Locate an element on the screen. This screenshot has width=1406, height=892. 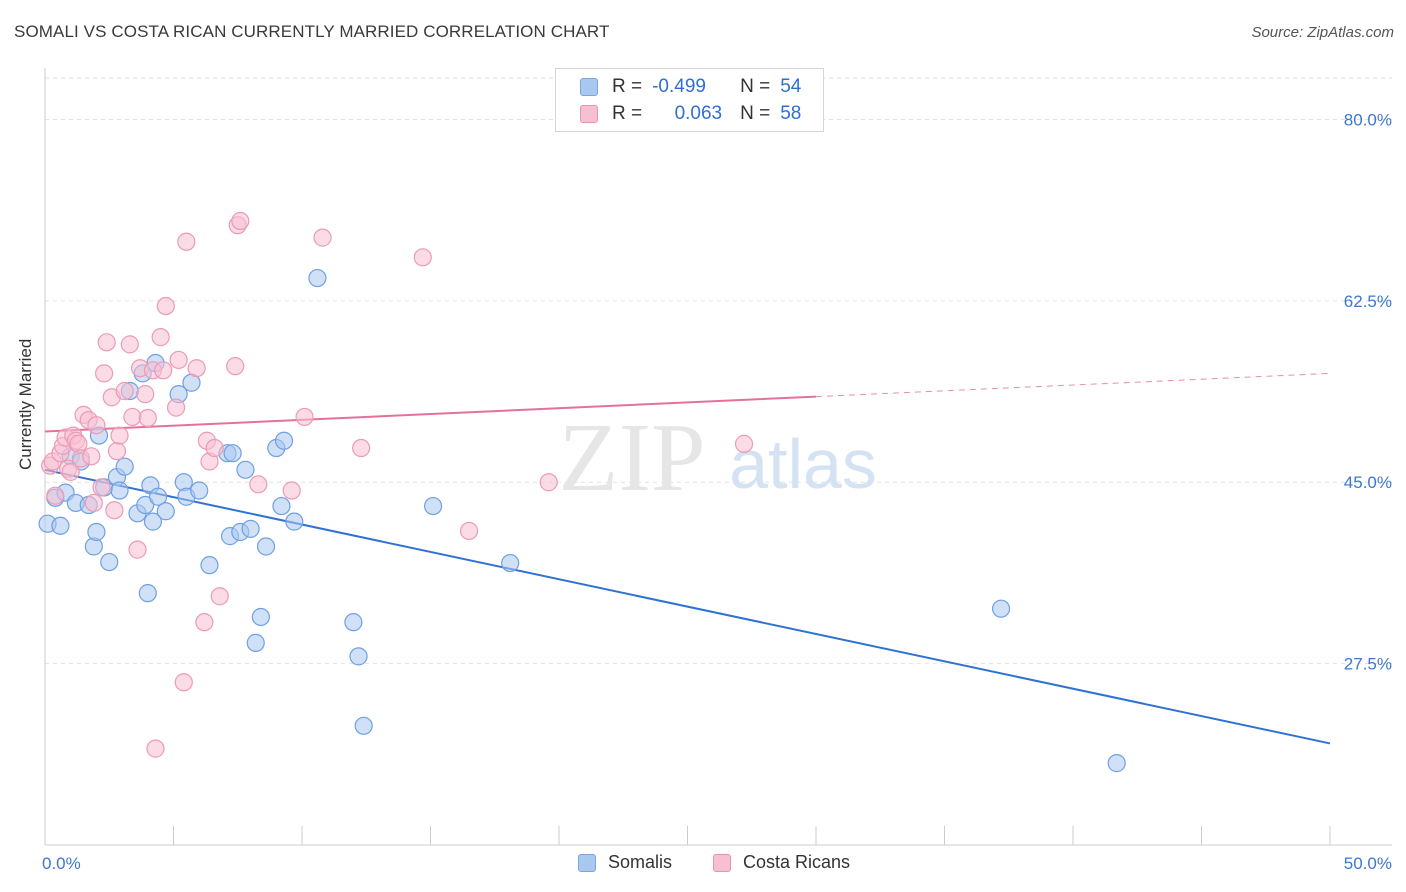
costa-ricans-trend-line-extension is located at coordinates (1073, 385).